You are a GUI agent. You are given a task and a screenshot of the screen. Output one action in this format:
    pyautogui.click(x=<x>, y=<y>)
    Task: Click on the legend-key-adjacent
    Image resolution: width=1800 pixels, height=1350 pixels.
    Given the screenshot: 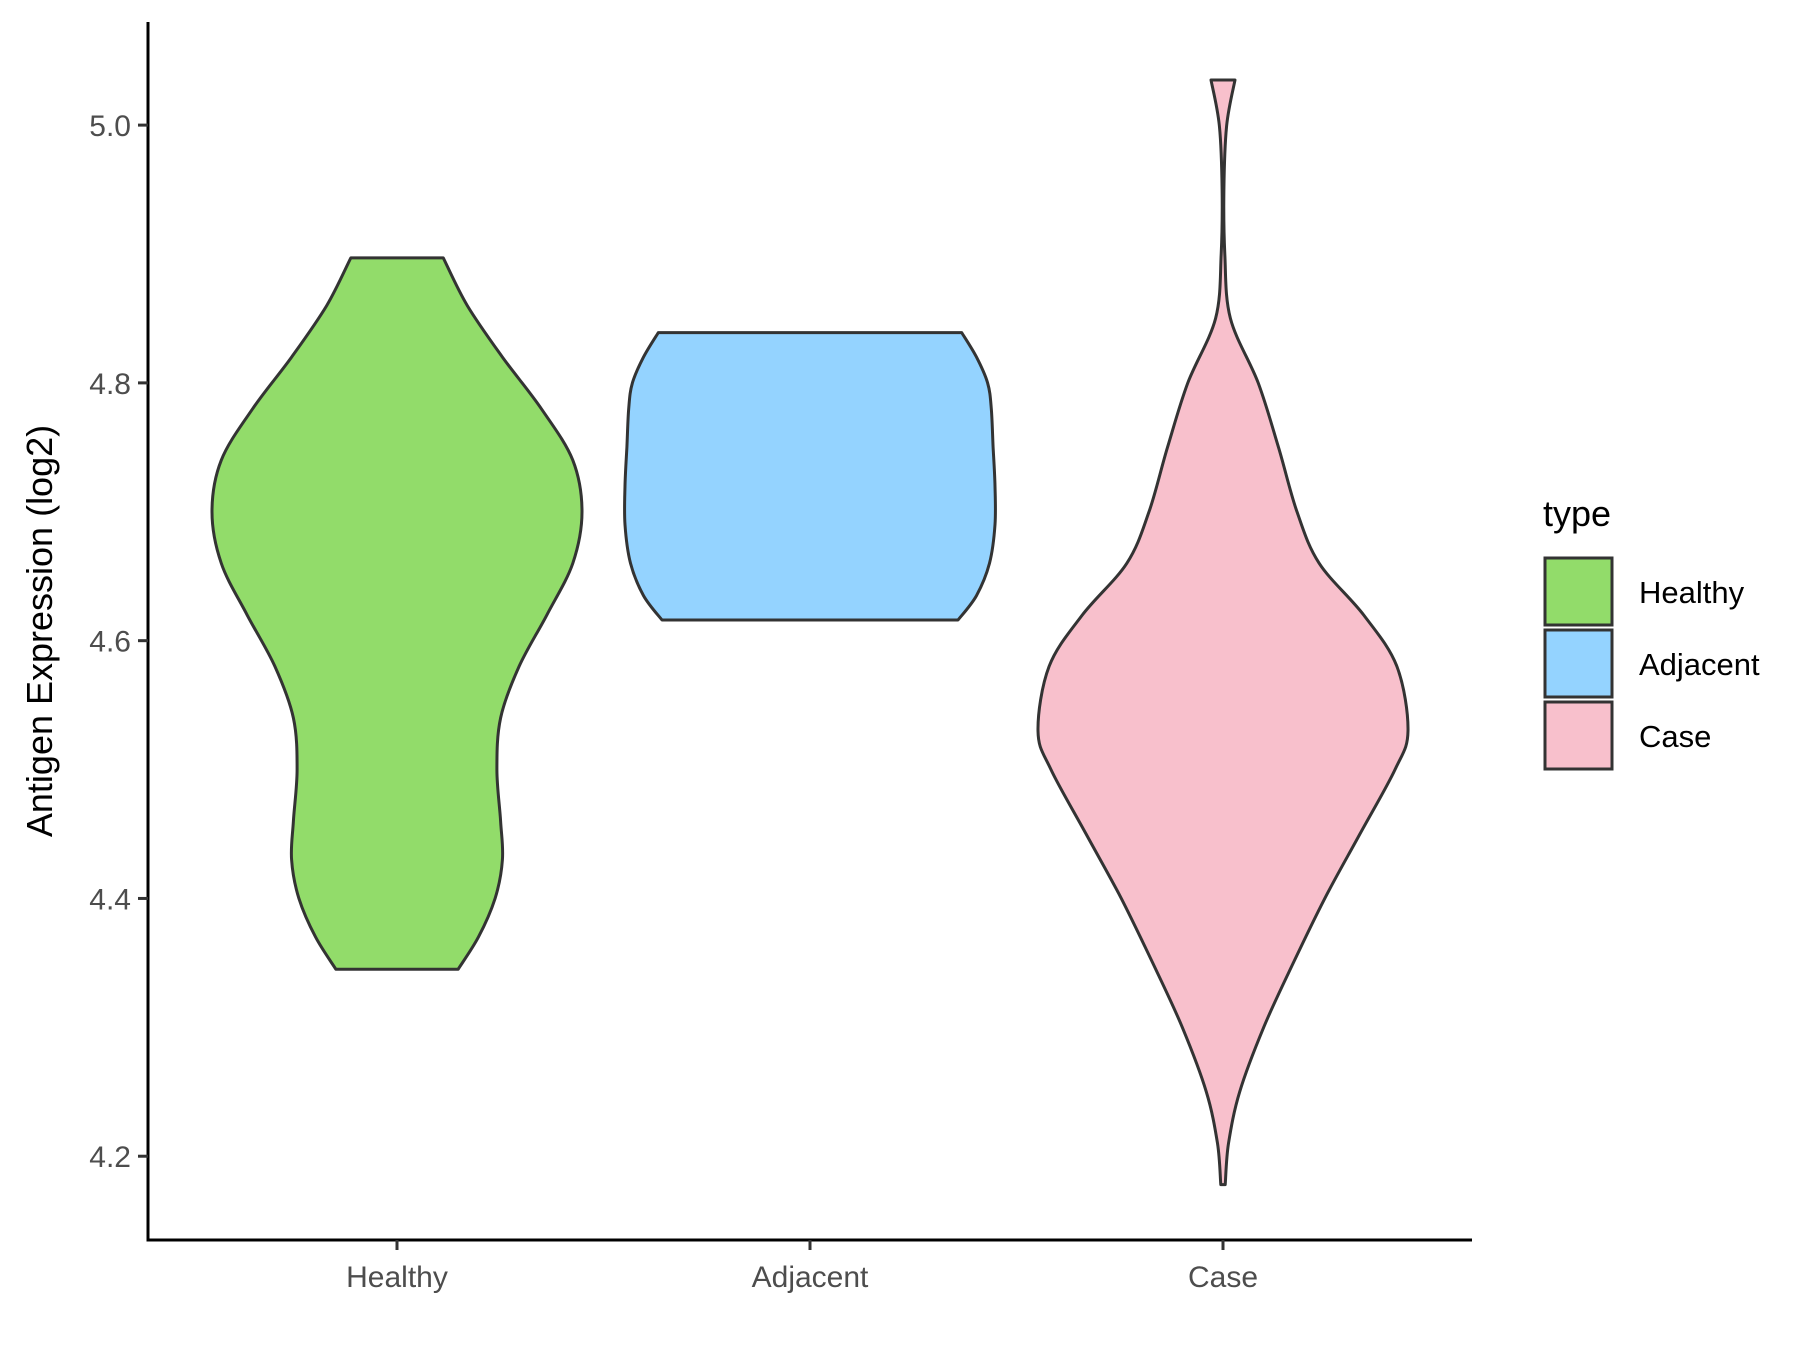 What is the action you would take?
    pyautogui.click(x=1578, y=663)
    